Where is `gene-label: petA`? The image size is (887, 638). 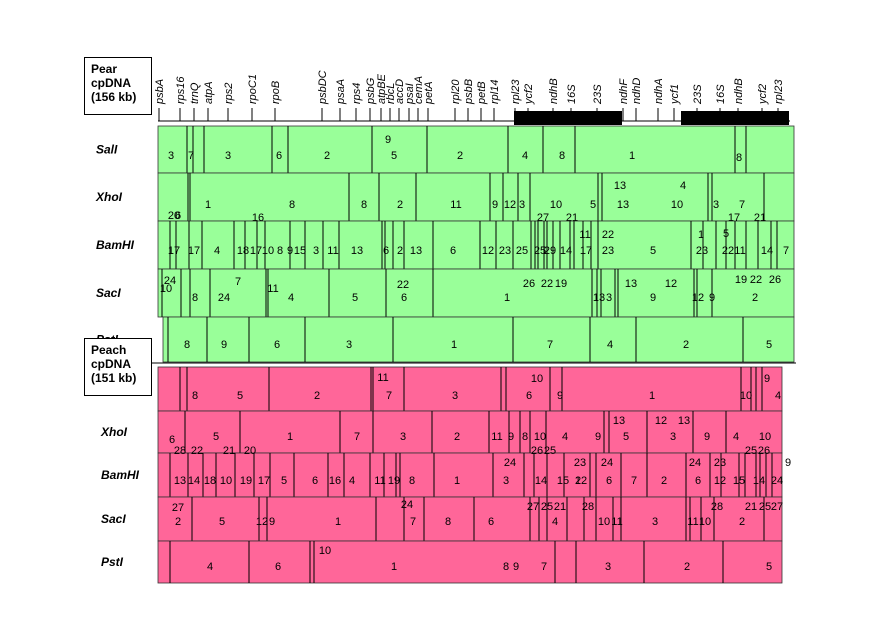
gene-label: petA is located at coordinates (429, 93).